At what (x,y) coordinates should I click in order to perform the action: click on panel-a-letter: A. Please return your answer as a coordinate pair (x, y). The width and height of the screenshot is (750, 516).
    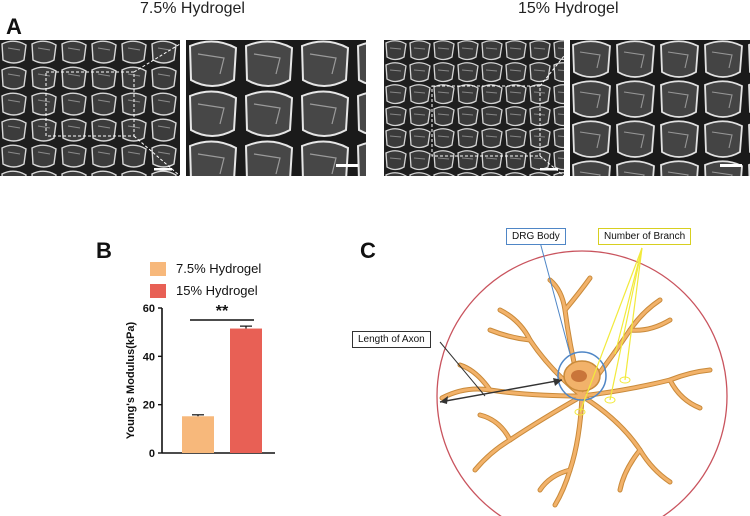
    Looking at the image, I should click on (14, 26).